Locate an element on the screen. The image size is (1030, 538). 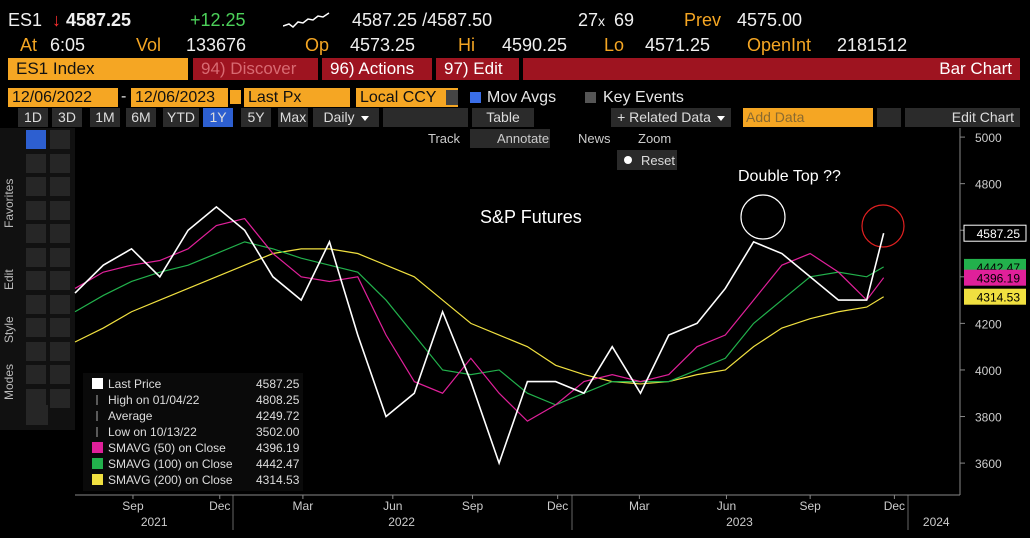
field-select: Last Px is located at coordinates (297, 97).